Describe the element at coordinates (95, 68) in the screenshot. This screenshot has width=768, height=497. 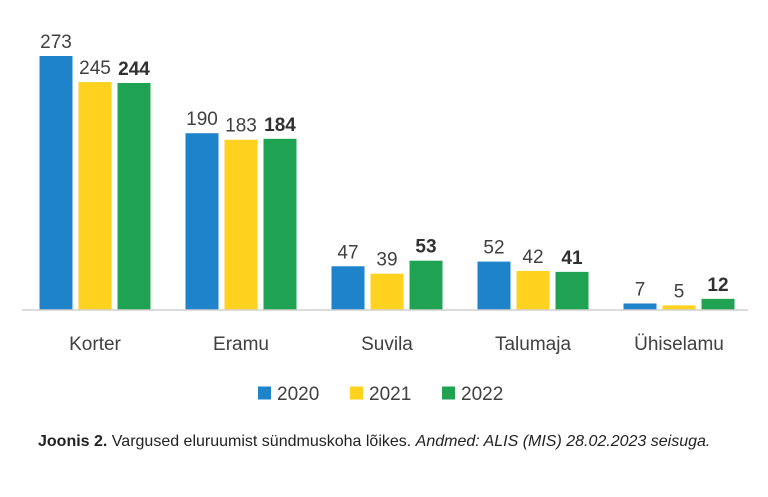
I see `value-label-korter-2021: 245` at that location.